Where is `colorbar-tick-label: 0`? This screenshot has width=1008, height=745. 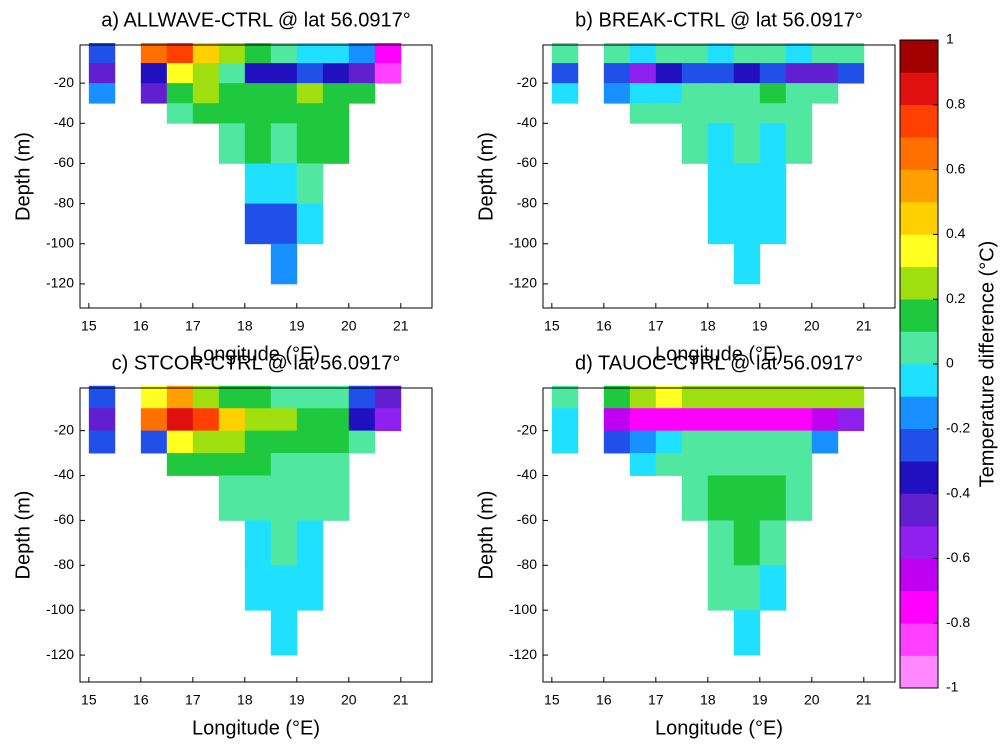 colorbar-tick-label: 0 is located at coordinates (950, 363).